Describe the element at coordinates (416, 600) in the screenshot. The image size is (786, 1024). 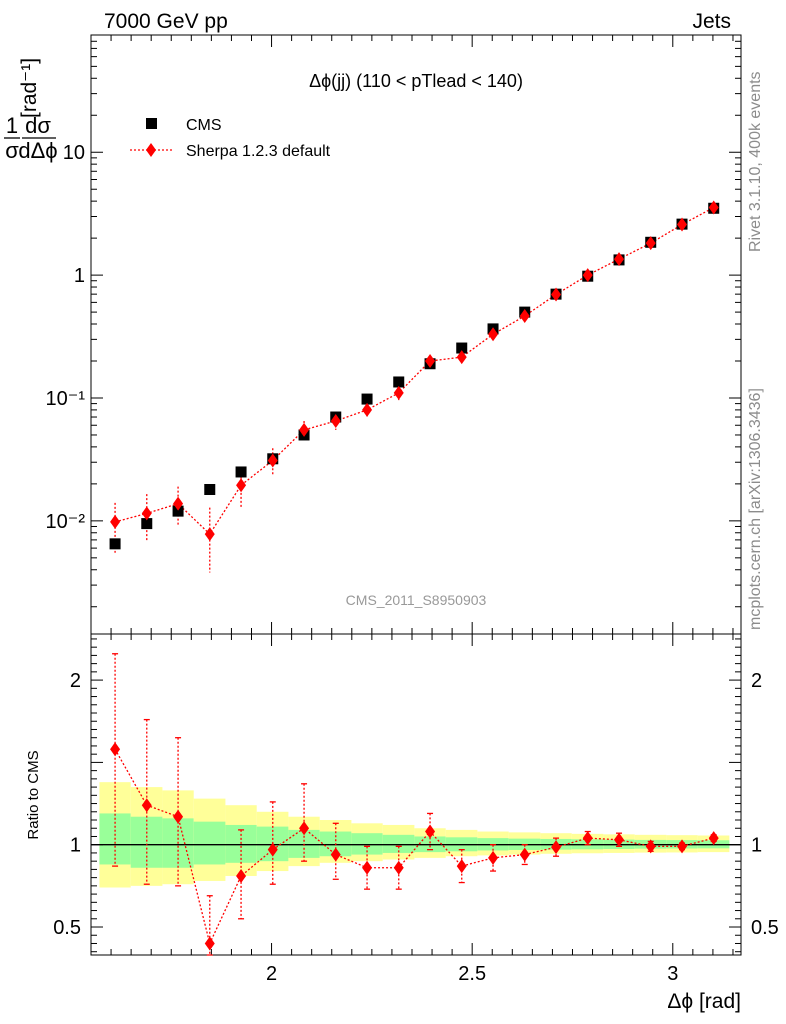
I see `analysis-label: CMS_2011_S8950903` at that location.